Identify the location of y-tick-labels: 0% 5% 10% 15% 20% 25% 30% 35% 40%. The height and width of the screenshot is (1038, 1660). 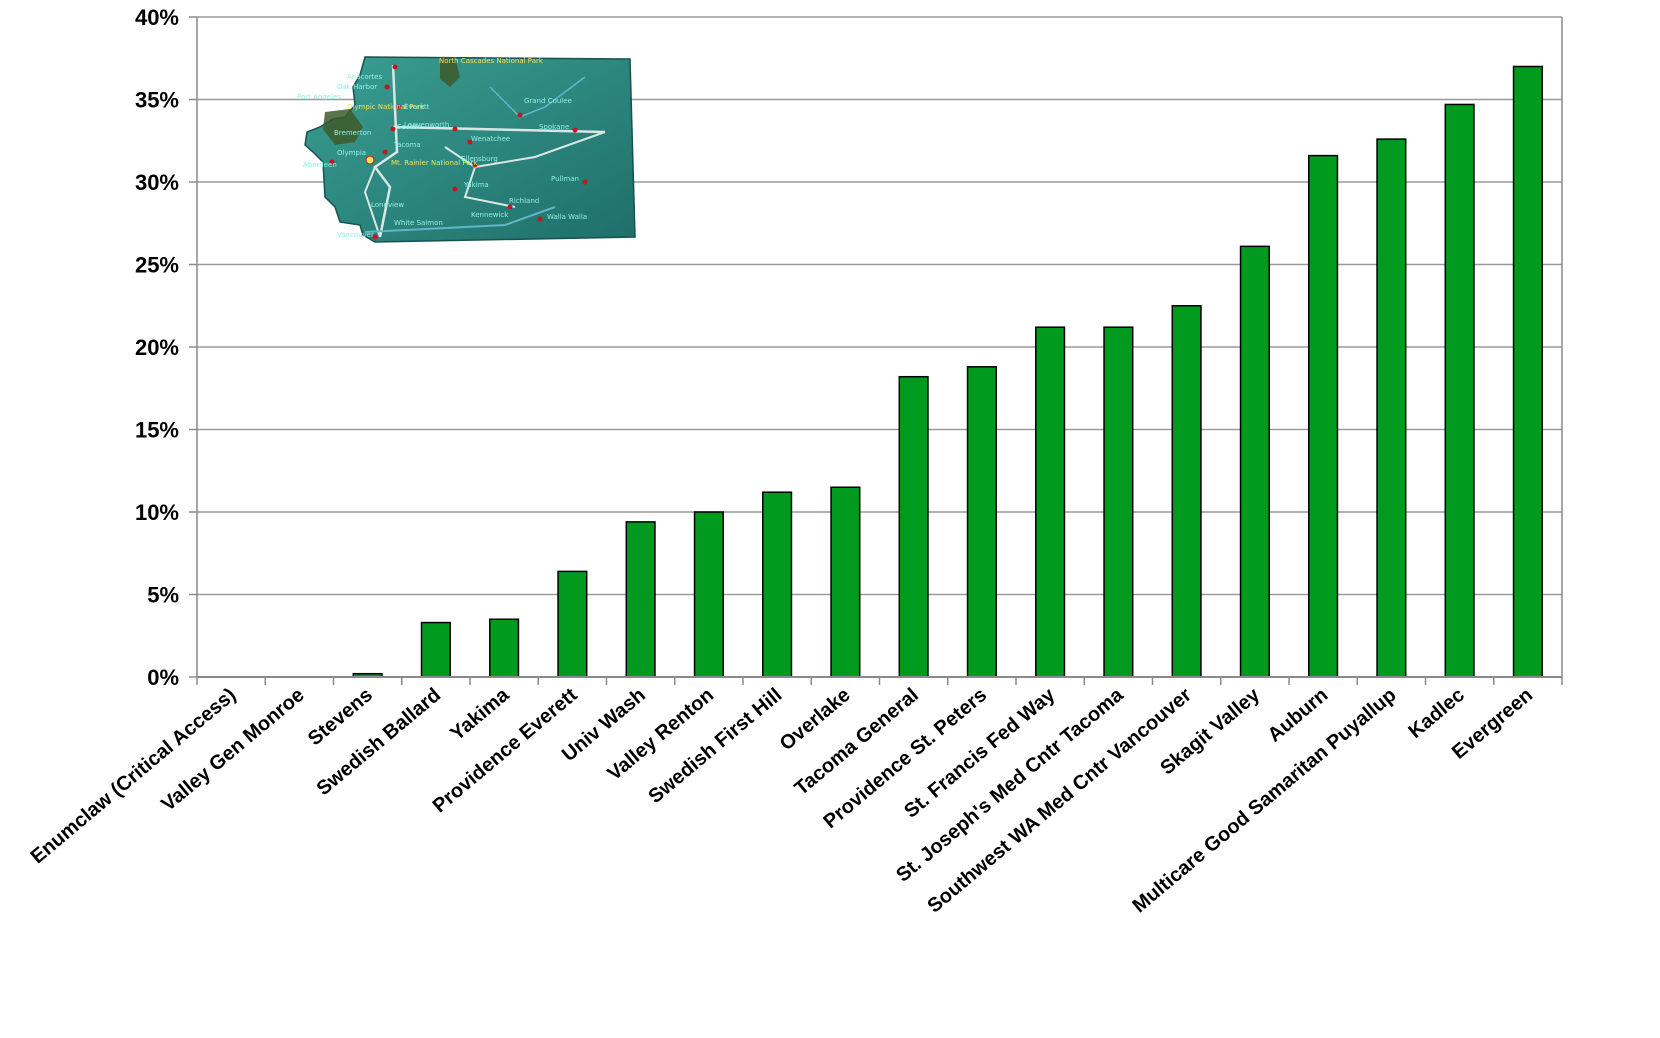
(157, 347).